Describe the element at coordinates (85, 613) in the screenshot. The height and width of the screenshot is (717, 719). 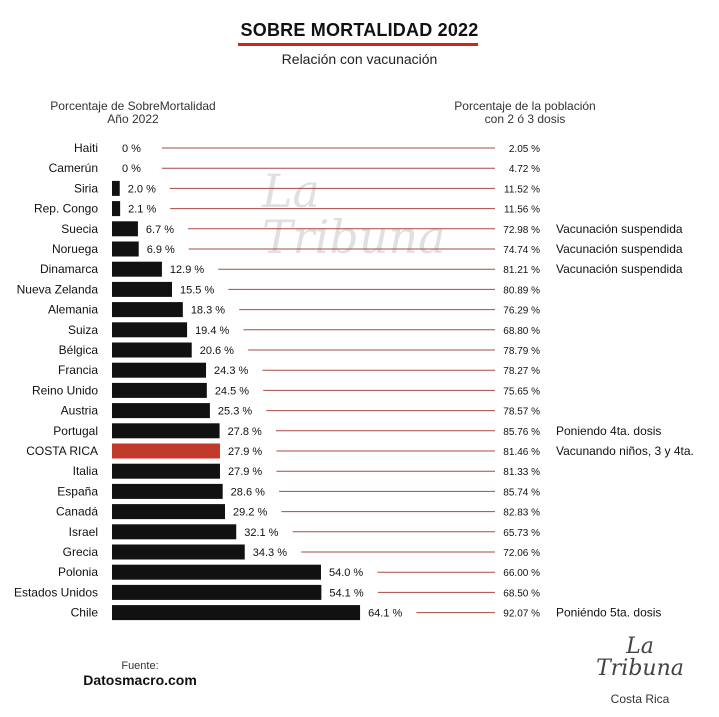
I see `category-label: Chile` at that location.